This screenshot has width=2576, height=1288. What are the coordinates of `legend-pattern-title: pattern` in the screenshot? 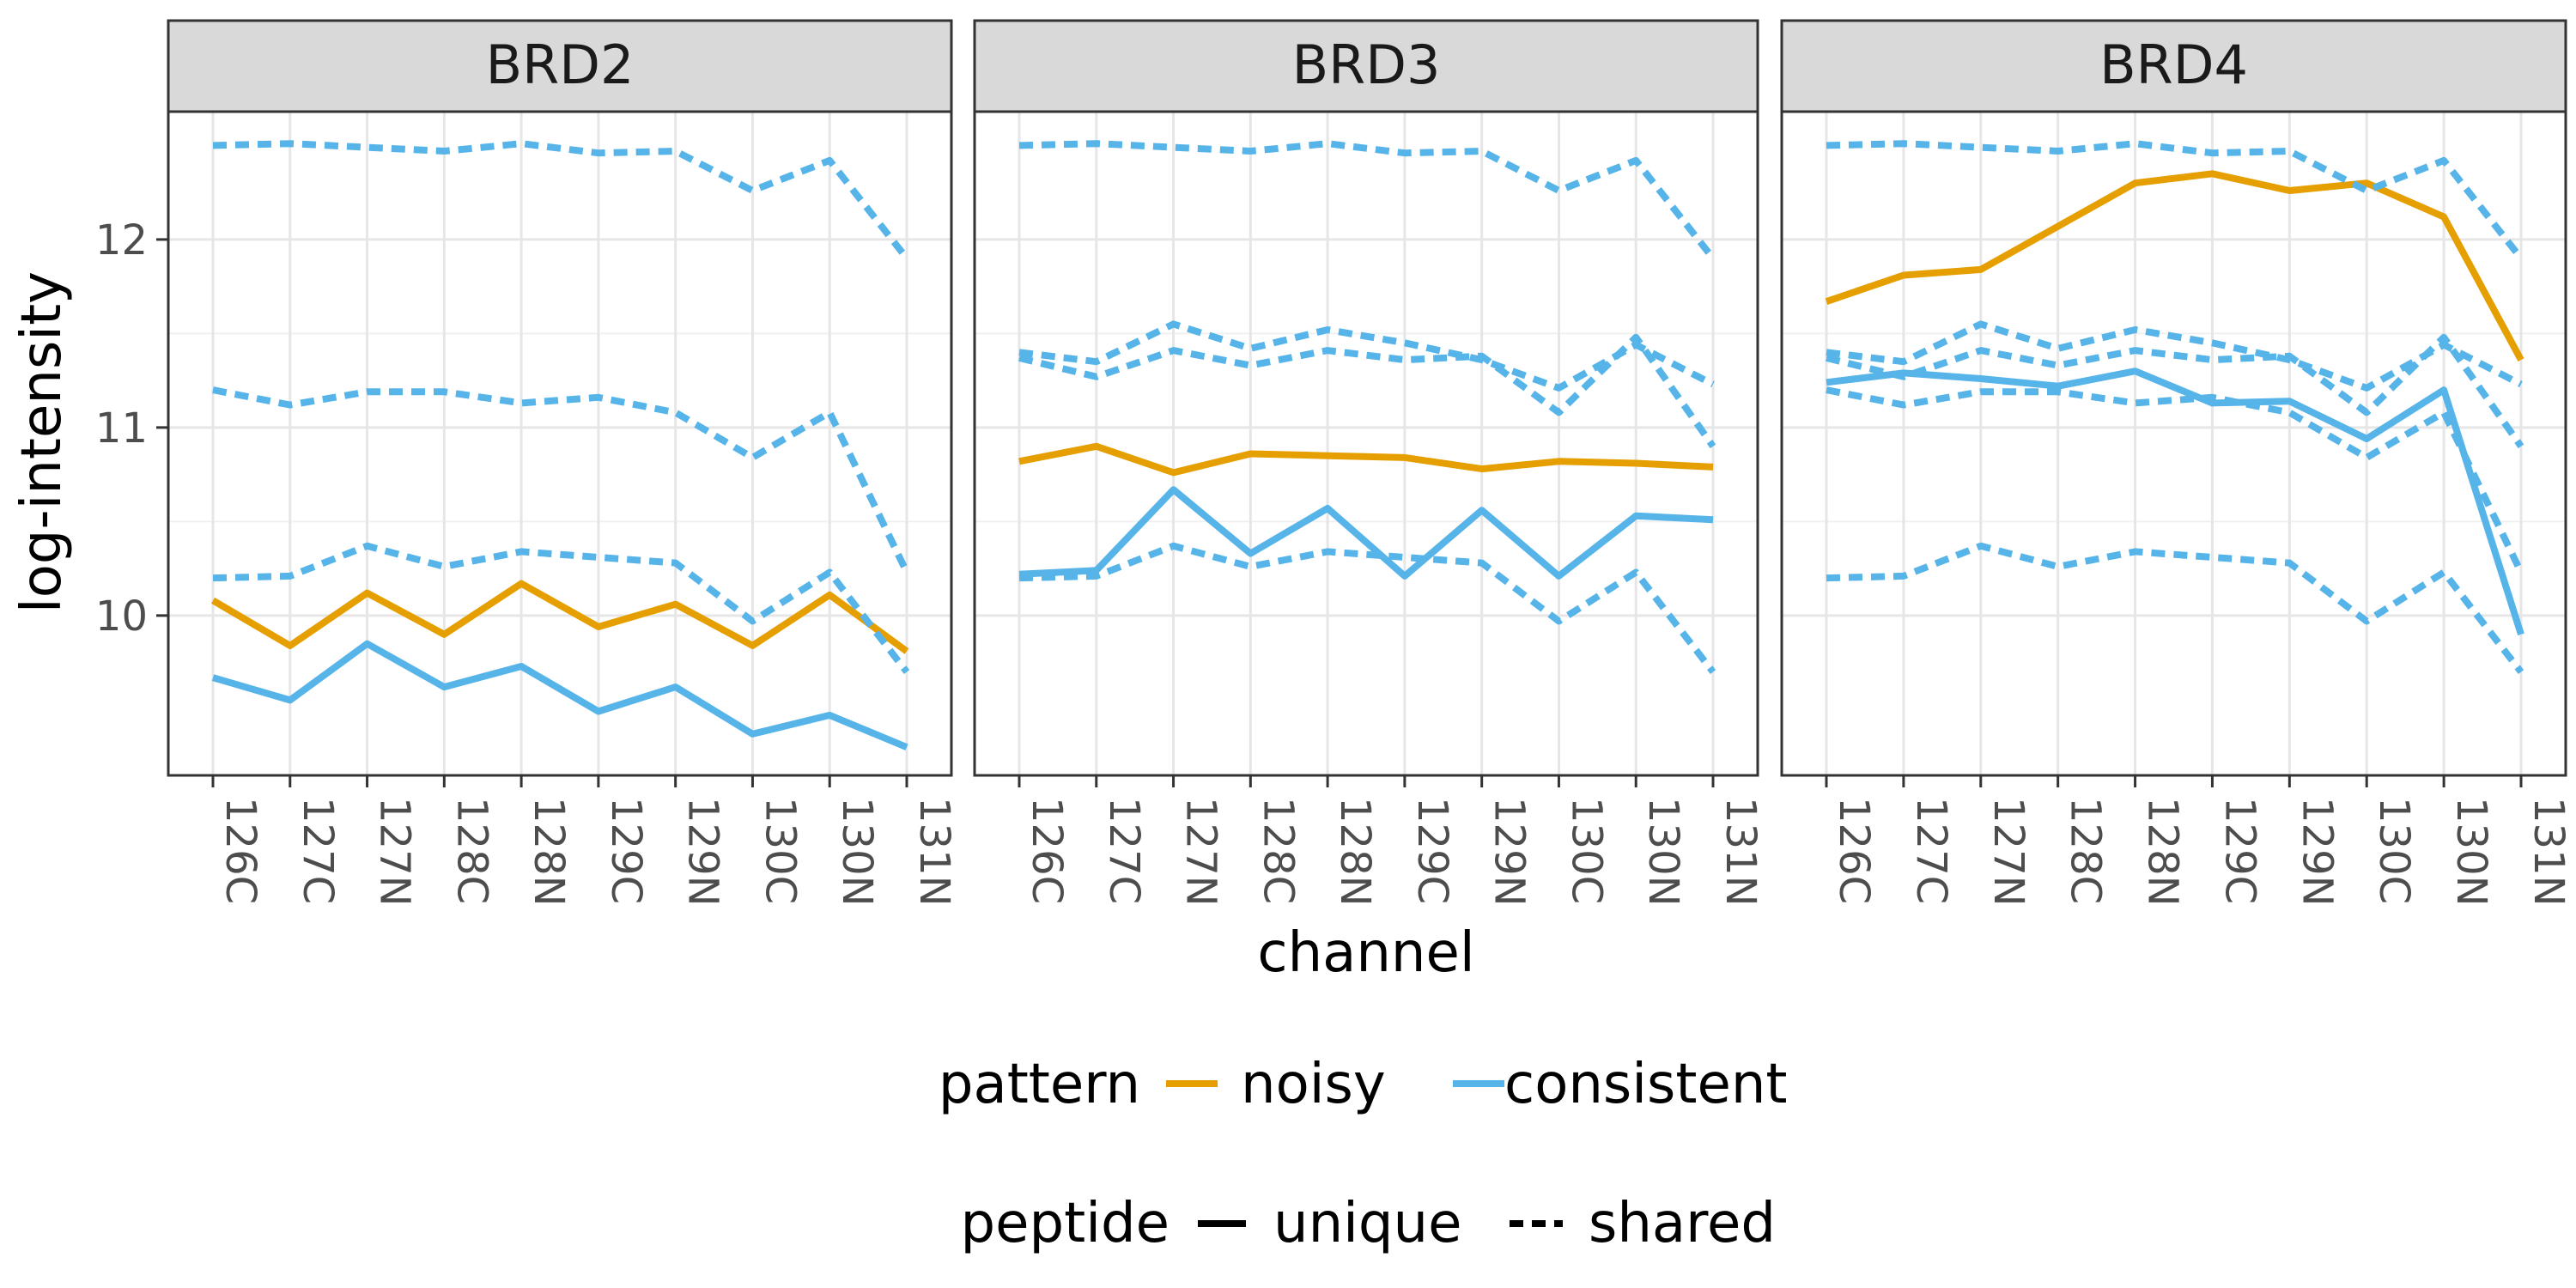 It's located at (1039, 1085).